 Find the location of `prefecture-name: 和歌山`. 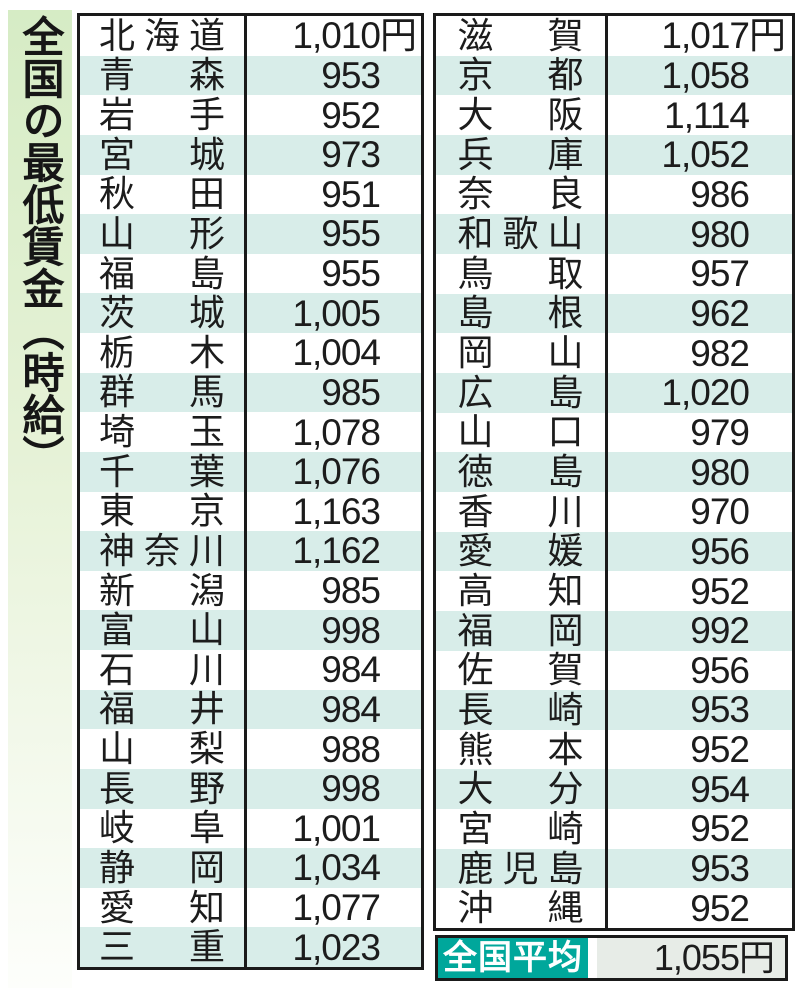

prefecture-name: 和歌山 is located at coordinates (522, 234).